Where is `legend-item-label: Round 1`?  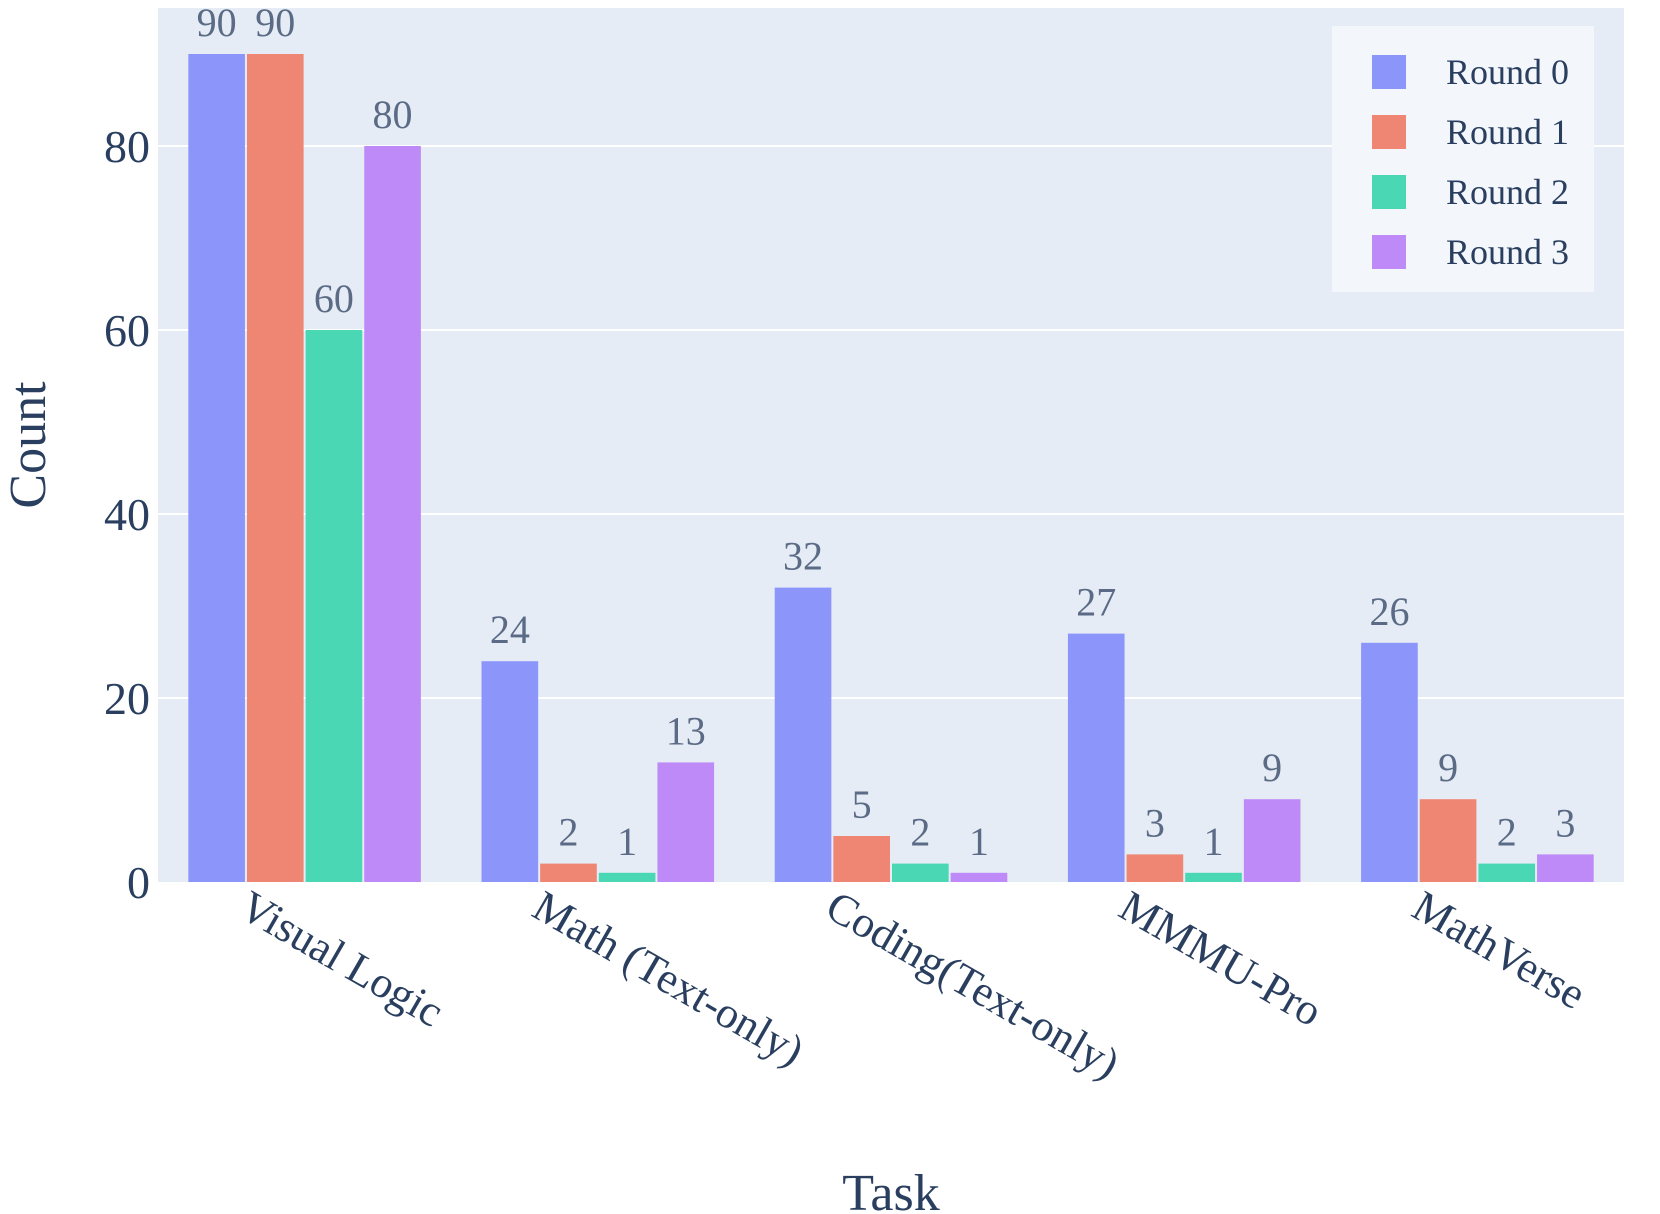 legend-item-label: Round 1 is located at coordinates (1507, 132).